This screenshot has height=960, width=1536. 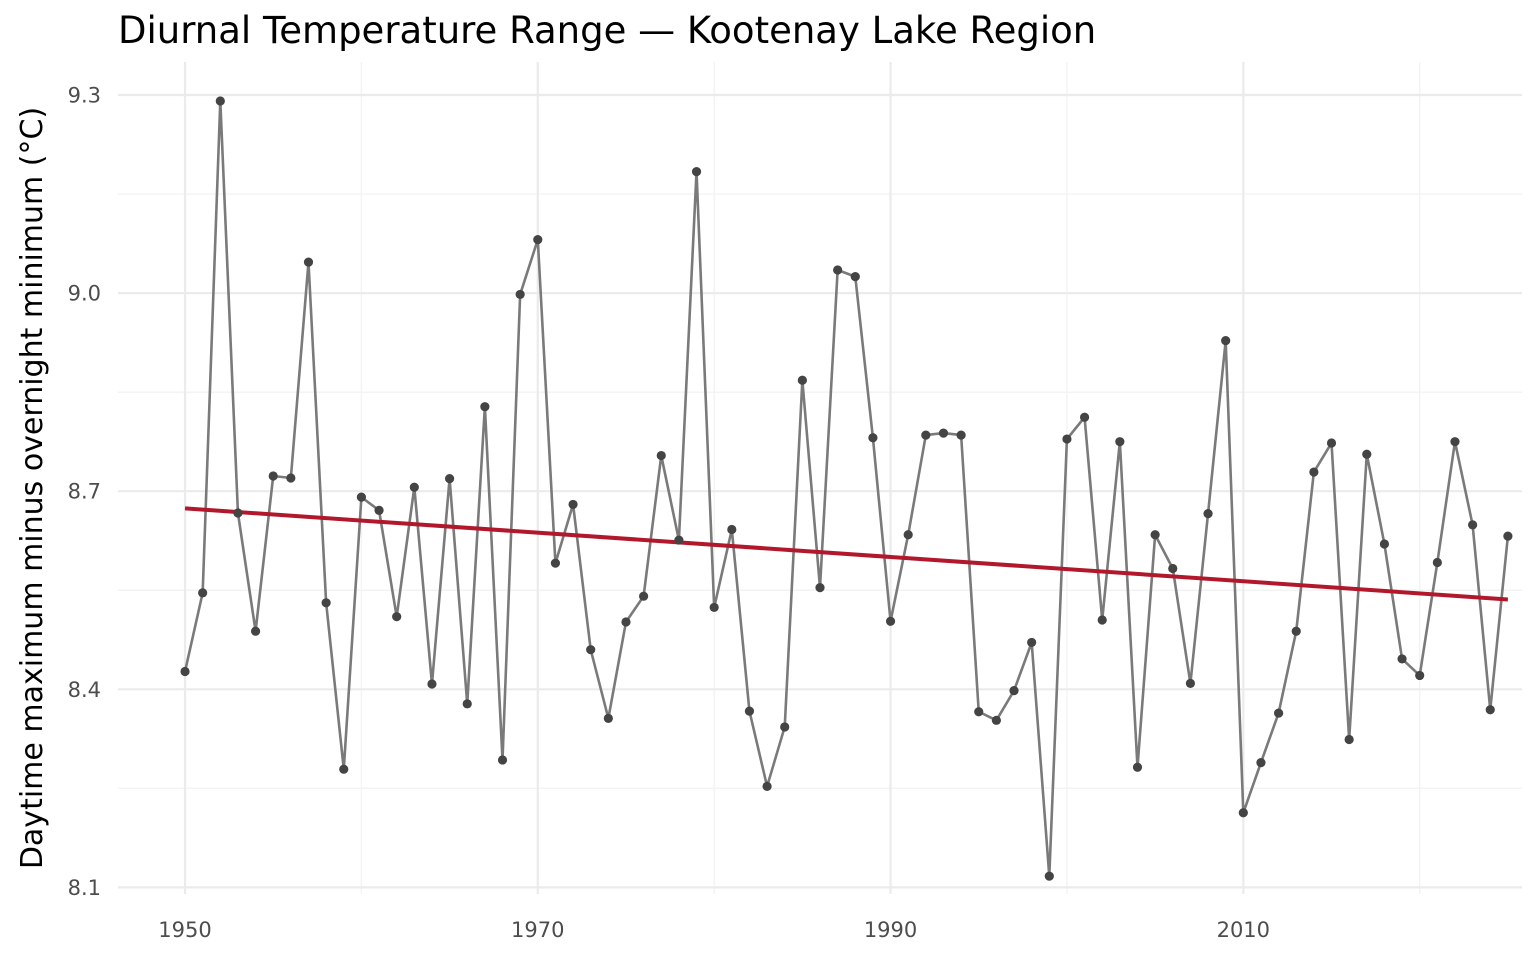 I want to click on x-tick-label: 1950, so click(x=184, y=930).